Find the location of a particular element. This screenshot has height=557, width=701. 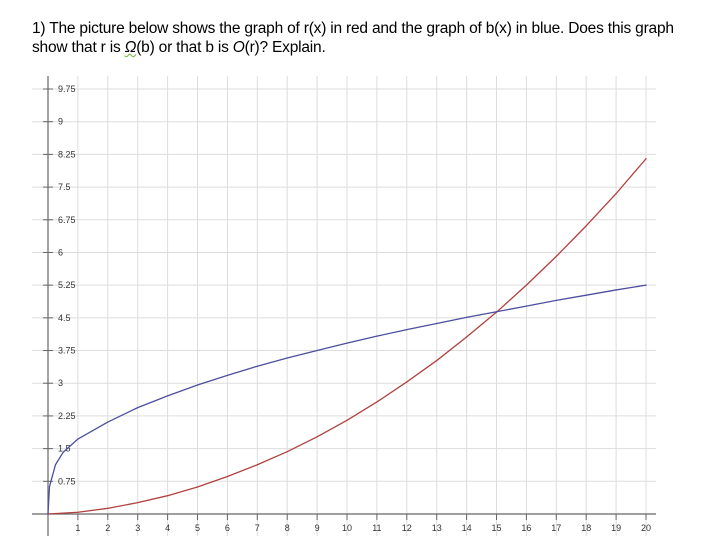

y-axis-ticks: 0.75 1.5 2.25 3 3.75 4.5 5.25 6 6.75 7.5 8.25 9 9.75 is located at coordinates (59, 285).